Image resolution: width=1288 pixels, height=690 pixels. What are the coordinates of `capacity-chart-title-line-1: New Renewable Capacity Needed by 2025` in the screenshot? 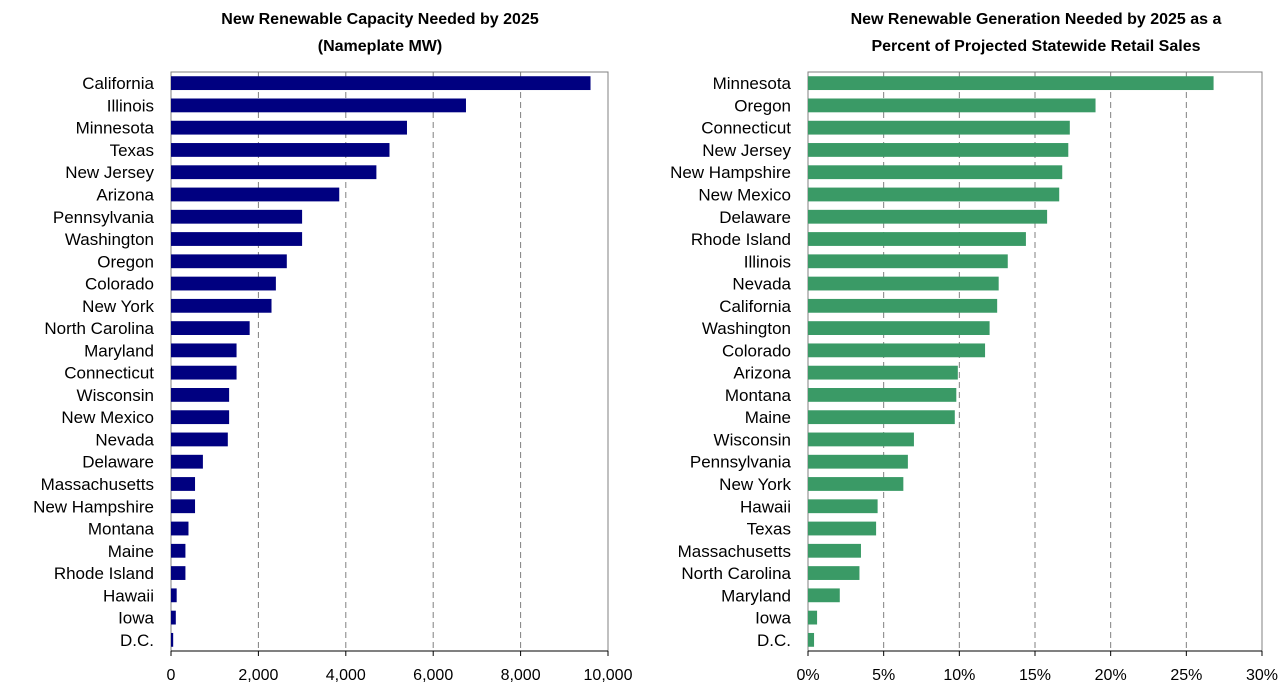 It's located at (380, 19).